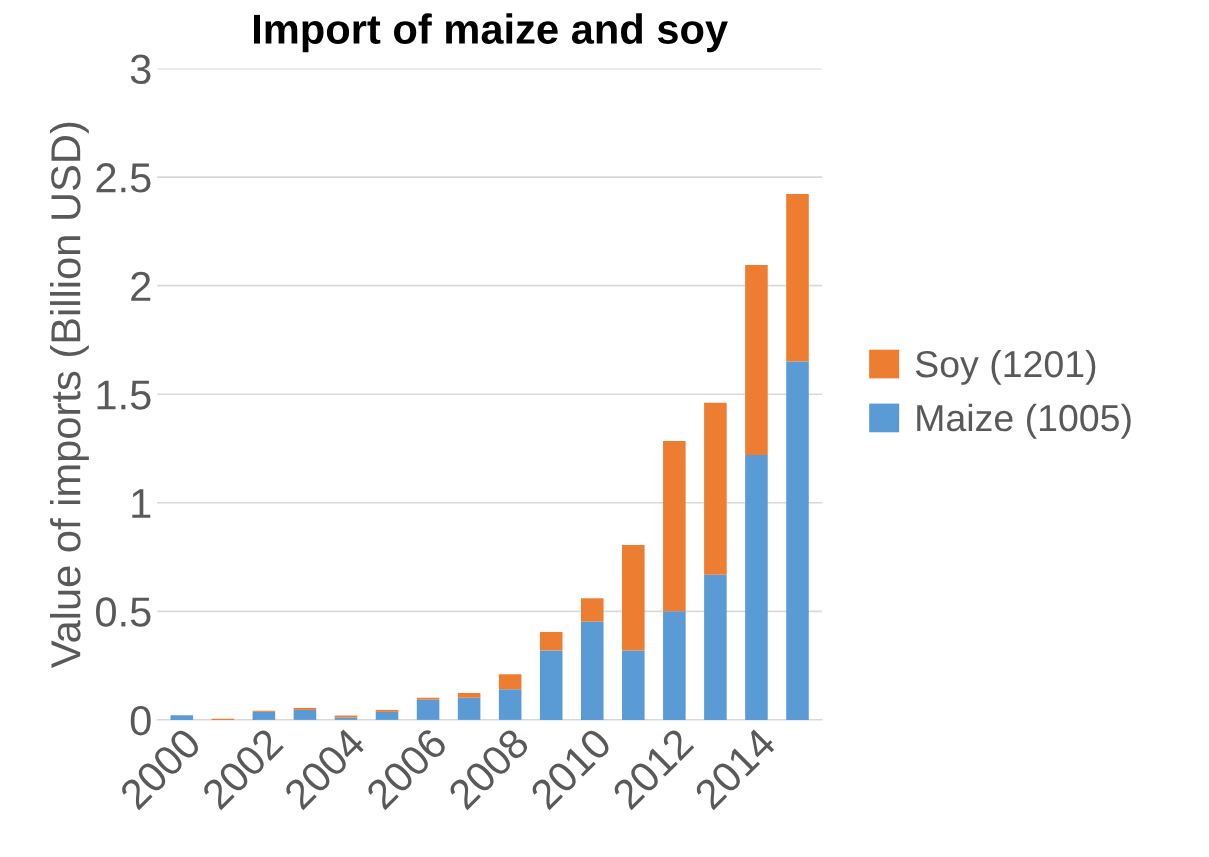 This screenshot has height=857, width=1209. I want to click on y-tick-label: 1, so click(141, 503).